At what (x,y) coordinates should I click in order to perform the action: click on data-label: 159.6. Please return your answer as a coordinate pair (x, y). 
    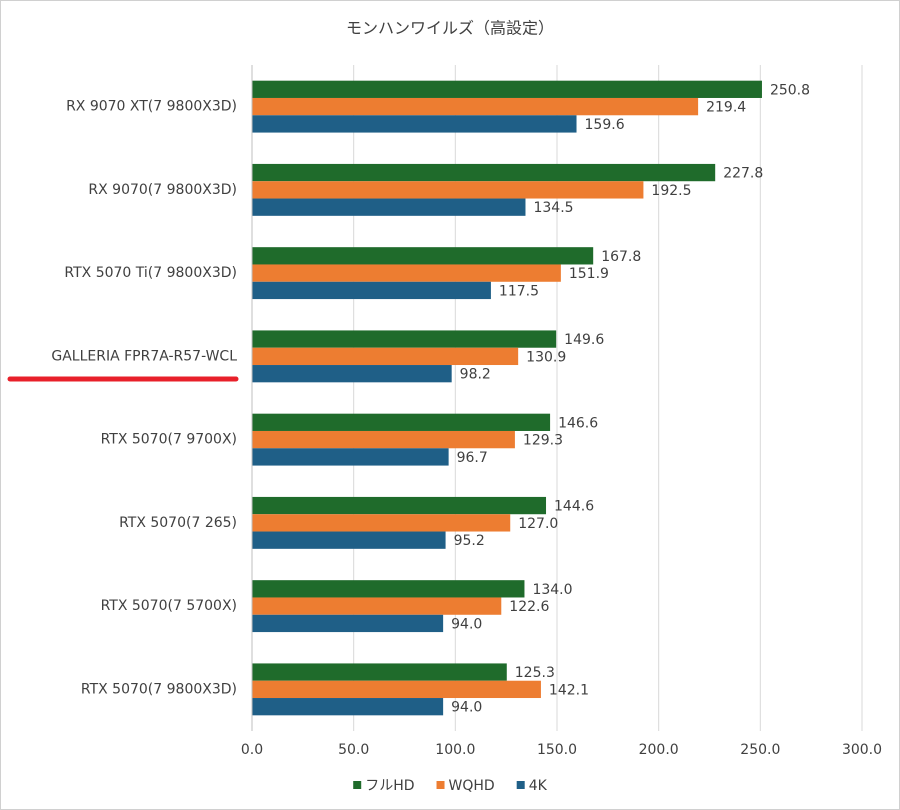
    Looking at the image, I should click on (605, 125).